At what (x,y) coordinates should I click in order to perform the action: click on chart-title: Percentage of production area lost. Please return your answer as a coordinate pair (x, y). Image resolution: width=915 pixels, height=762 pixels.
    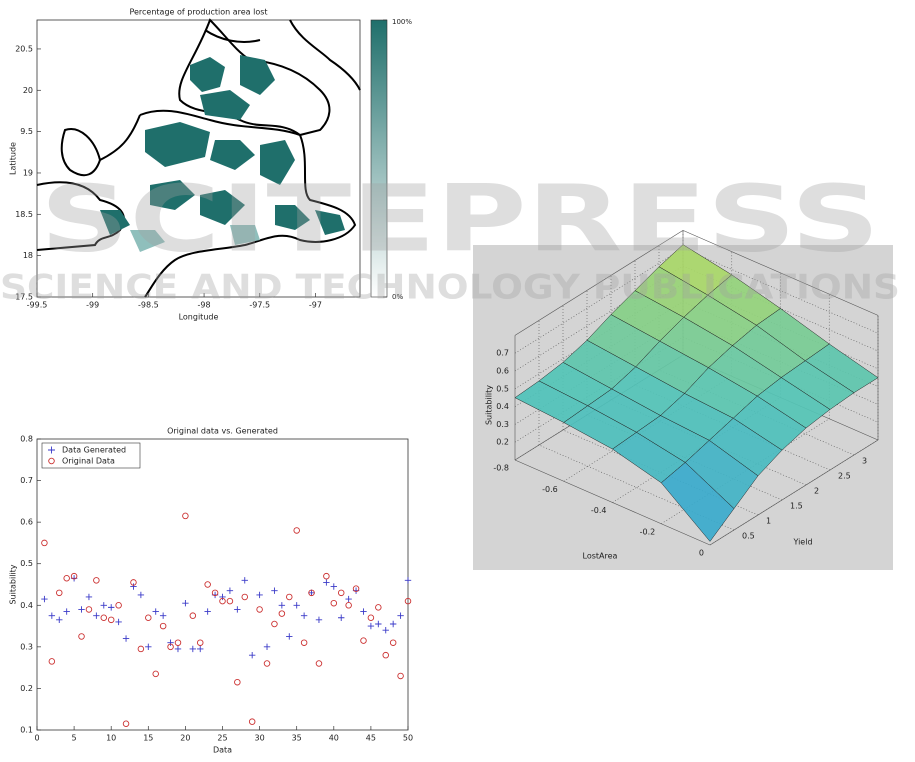
    Looking at the image, I should click on (198, 12).